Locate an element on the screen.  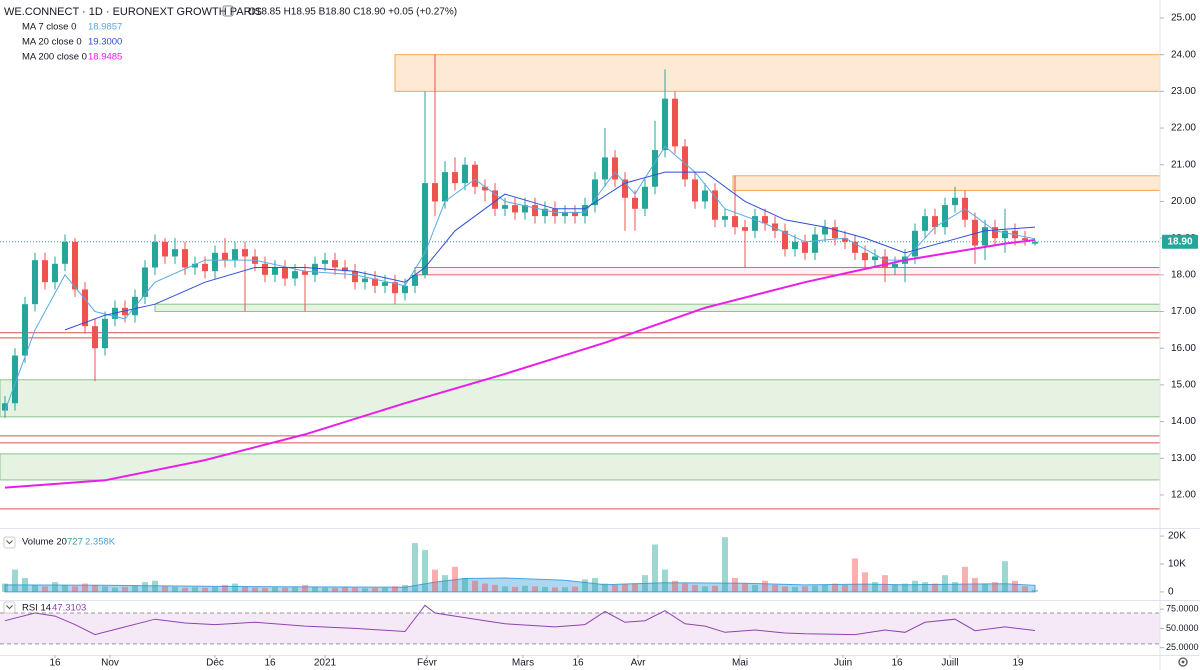
zone is located at coordinates (657, 308).